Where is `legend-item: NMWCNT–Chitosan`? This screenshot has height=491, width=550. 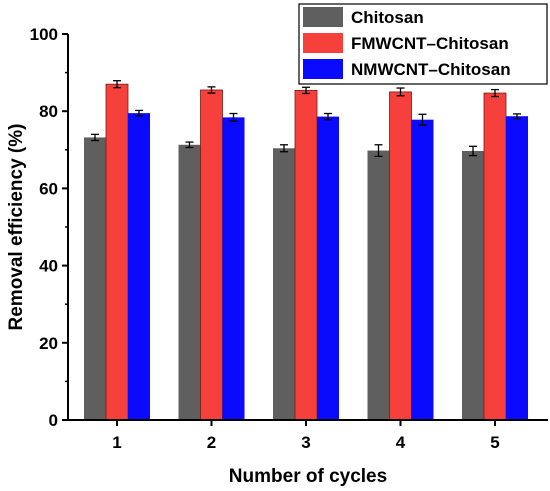
legend-item: NMWCNT–Chitosan is located at coordinates (407, 69).